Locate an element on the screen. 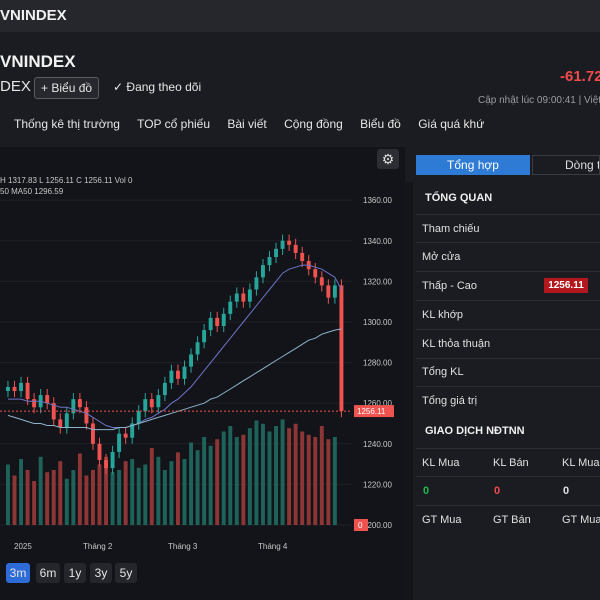 The height and width of the screenshot is (600, 600). update-time: Cập nhật lúc 09:00:41 | Việt N is located at coordinates (539, 100).